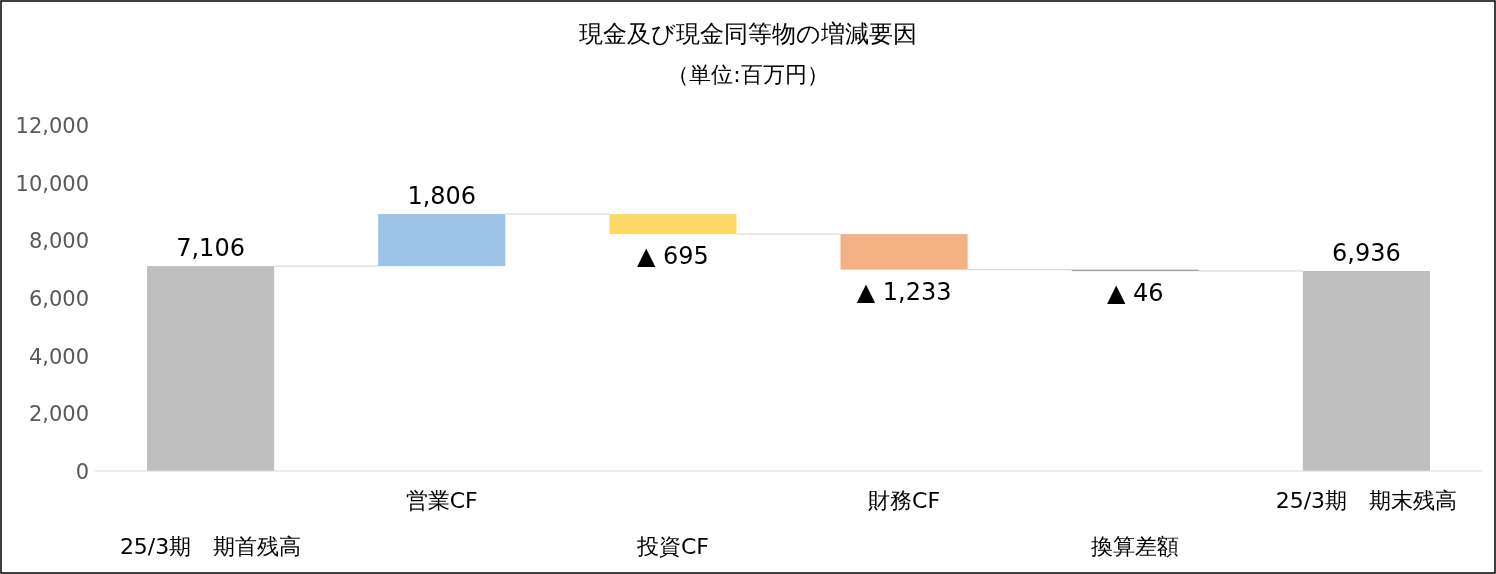  Describe the element at coordinates (58, 241) in the screenshot. I see `y-tick-label: 8,000` at that location.